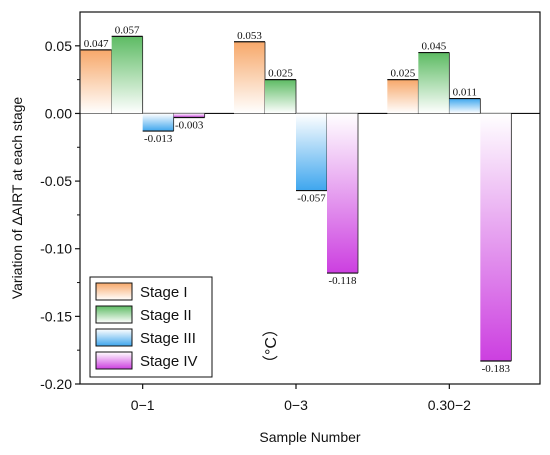 This screenshot has height=455, width=550. Describe the element at coordinates (56, 181) in the screenshot. I see `y-tick-label: -0.05` at that location.